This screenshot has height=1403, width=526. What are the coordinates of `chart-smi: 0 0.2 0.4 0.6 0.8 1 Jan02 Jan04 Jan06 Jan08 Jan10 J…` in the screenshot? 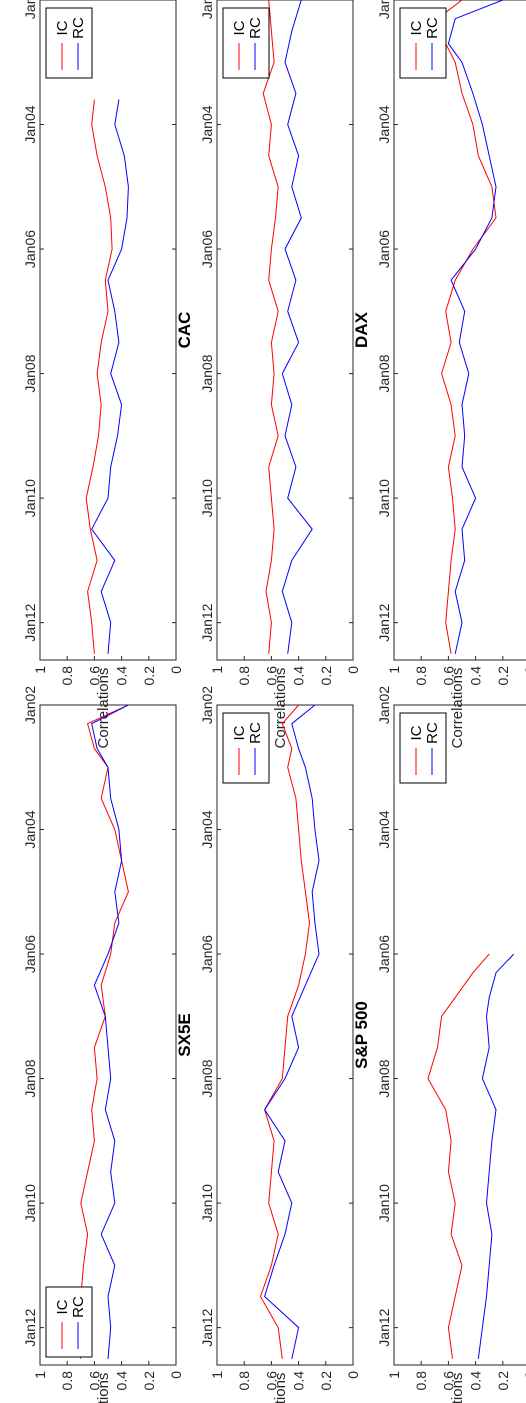 It's located at (451, 1044).